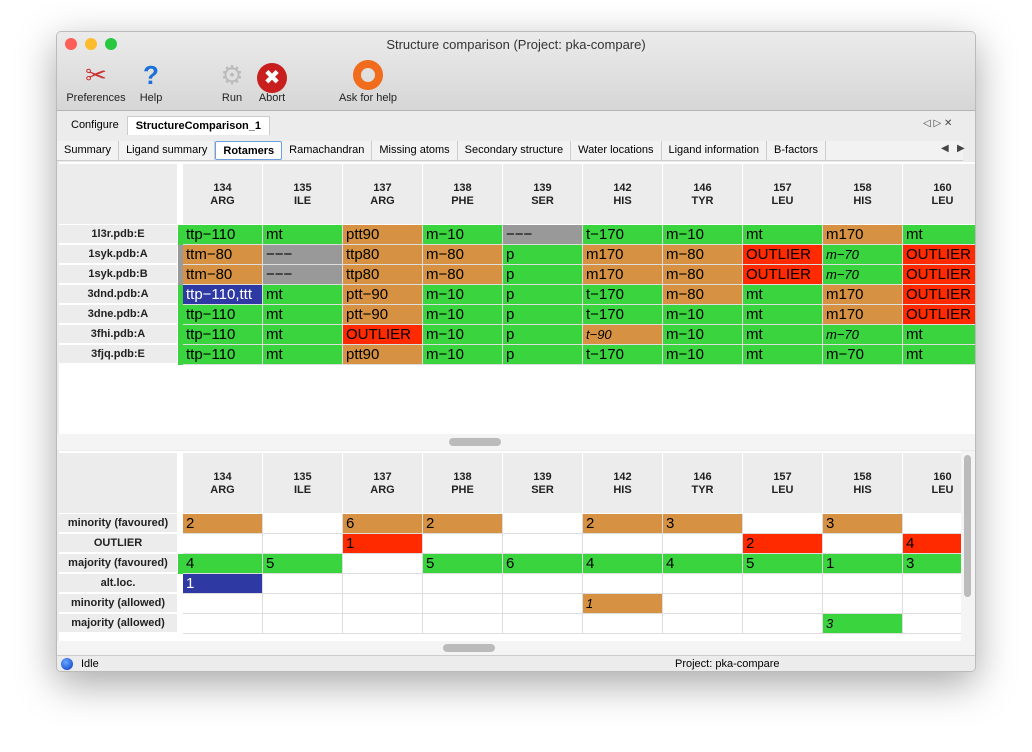 The width and height of the screenshot is (1032, 752). What do you see at coordinates (111, 44) in the screenshot?
I see `zoom-window-button` at bounding box center [111, 44].